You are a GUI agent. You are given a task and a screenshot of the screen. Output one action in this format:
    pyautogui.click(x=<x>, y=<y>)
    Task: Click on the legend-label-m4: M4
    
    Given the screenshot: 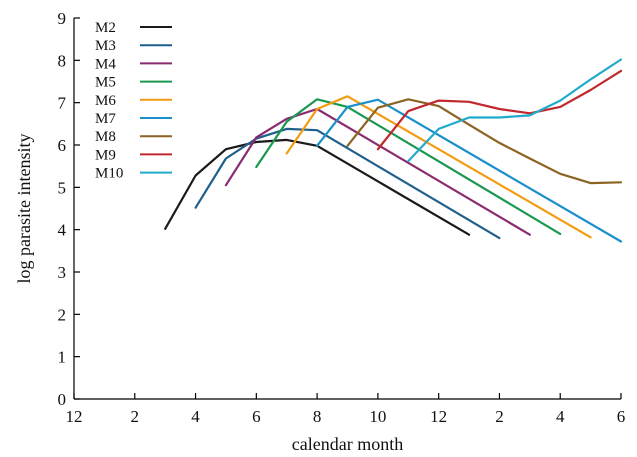 What is the action you would take?
    pyautogui.click(x=105, y=64)
    